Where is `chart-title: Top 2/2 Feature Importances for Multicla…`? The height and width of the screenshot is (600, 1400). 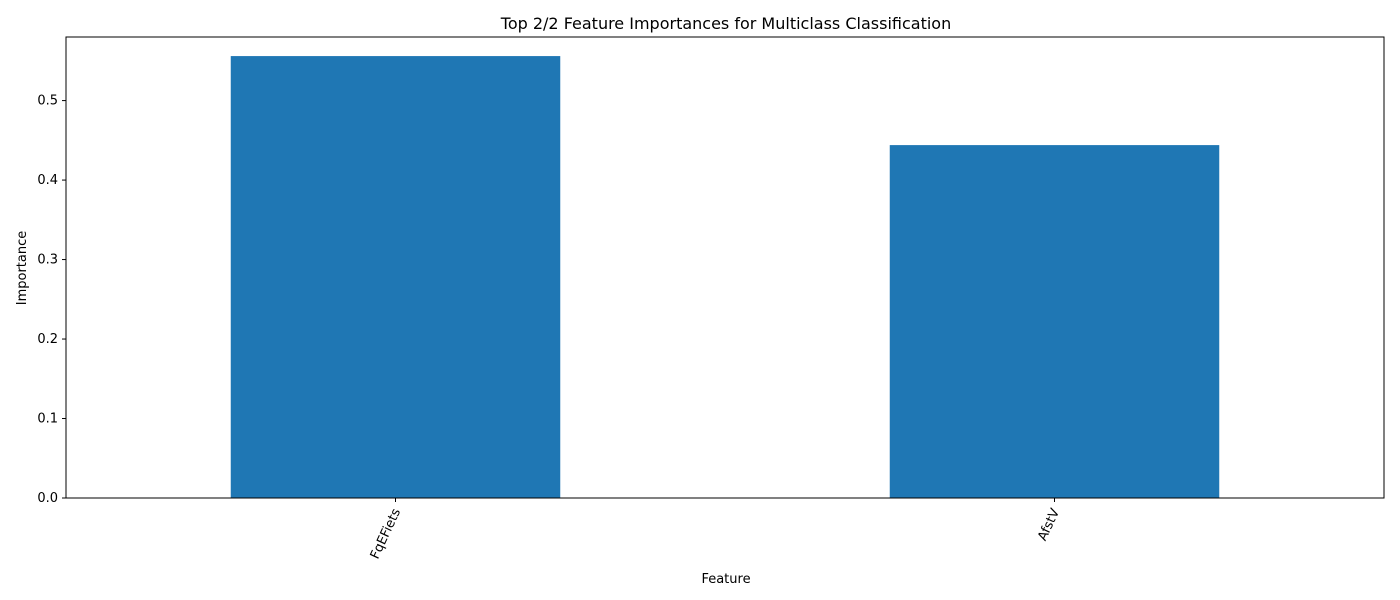 chart-title: Top 2/2 Feature Importances for Multicla… is located at coordinates (725, 23).